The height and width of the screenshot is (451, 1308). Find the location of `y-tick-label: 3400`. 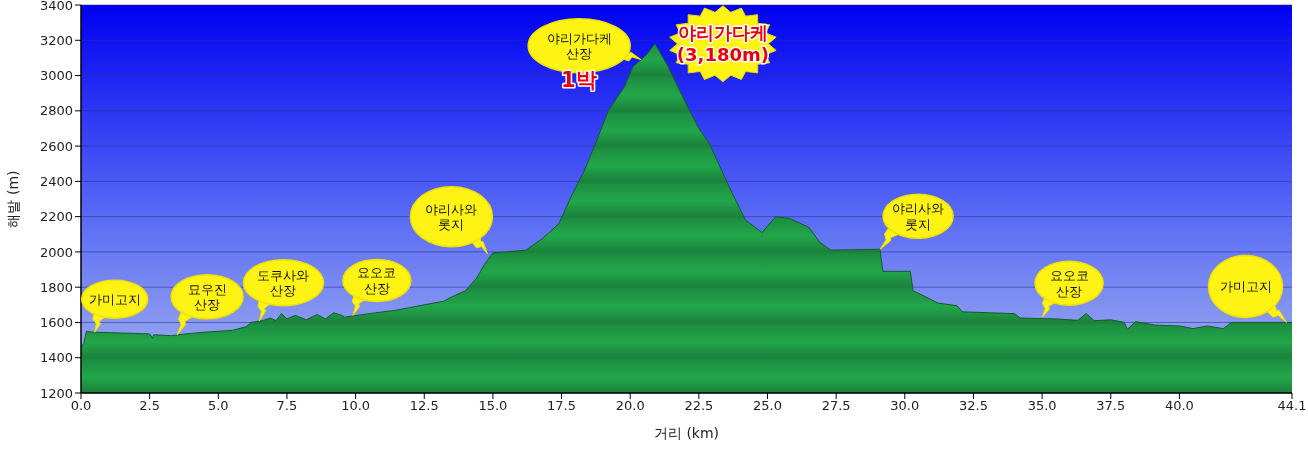

y-tick-label: 3400 is located at coordinates (56, 6).